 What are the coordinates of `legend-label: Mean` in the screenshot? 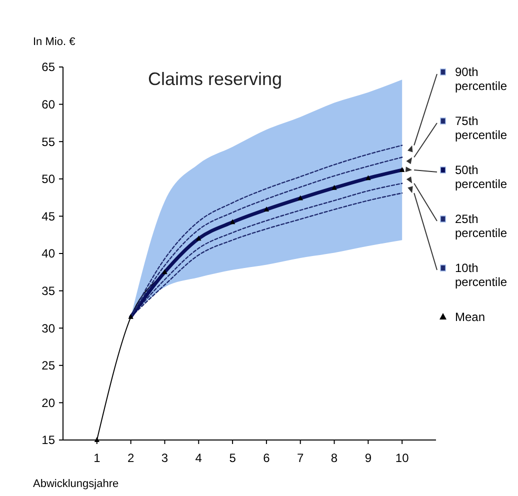 It's located at (470, 317).